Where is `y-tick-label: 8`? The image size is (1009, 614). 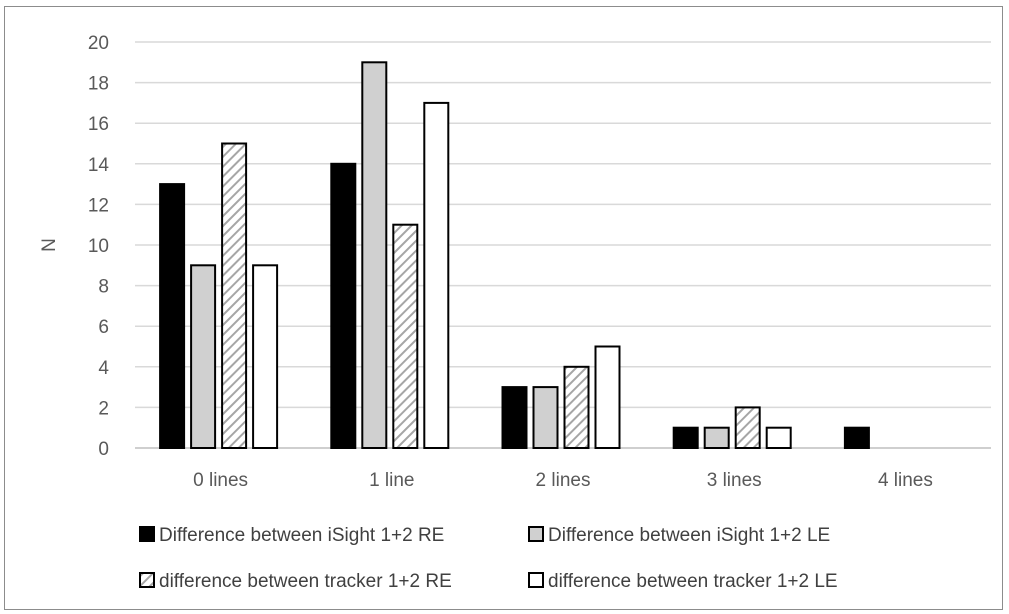 y-tick-label: 8 is located at coordinates (103, 287).